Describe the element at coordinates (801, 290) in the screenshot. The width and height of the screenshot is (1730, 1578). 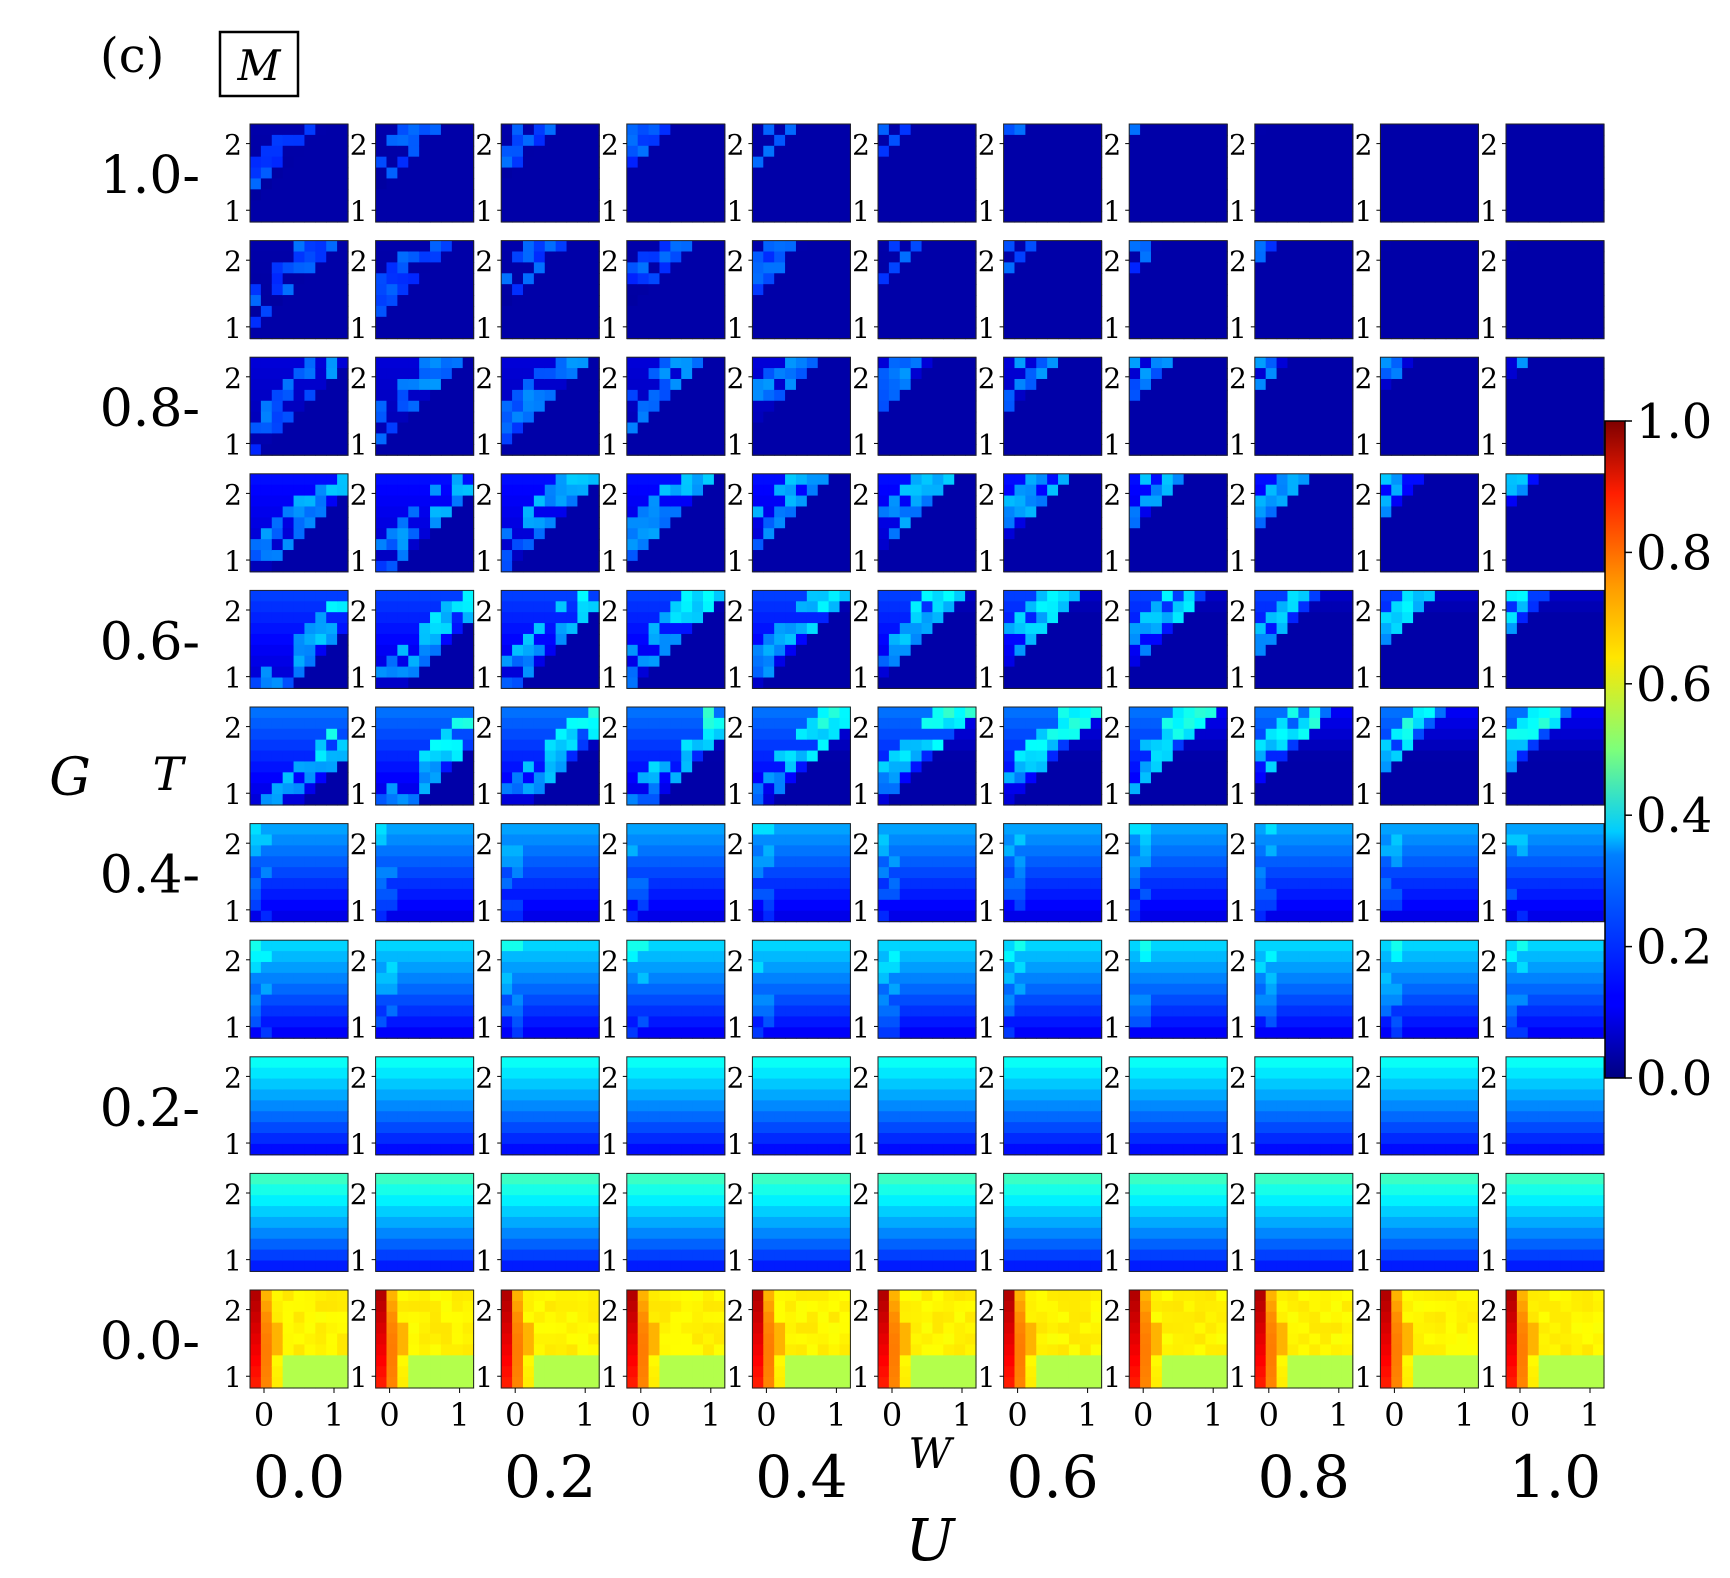
I see `panel-frame` at that location.